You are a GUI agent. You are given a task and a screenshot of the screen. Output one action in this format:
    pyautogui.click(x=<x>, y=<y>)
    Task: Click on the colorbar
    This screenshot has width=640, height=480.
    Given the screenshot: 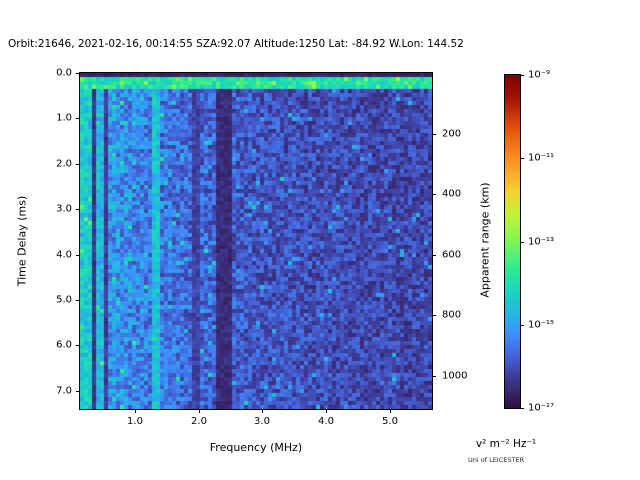 What is the action you would take?
    pyautogui.click(x=512, y=241)
    